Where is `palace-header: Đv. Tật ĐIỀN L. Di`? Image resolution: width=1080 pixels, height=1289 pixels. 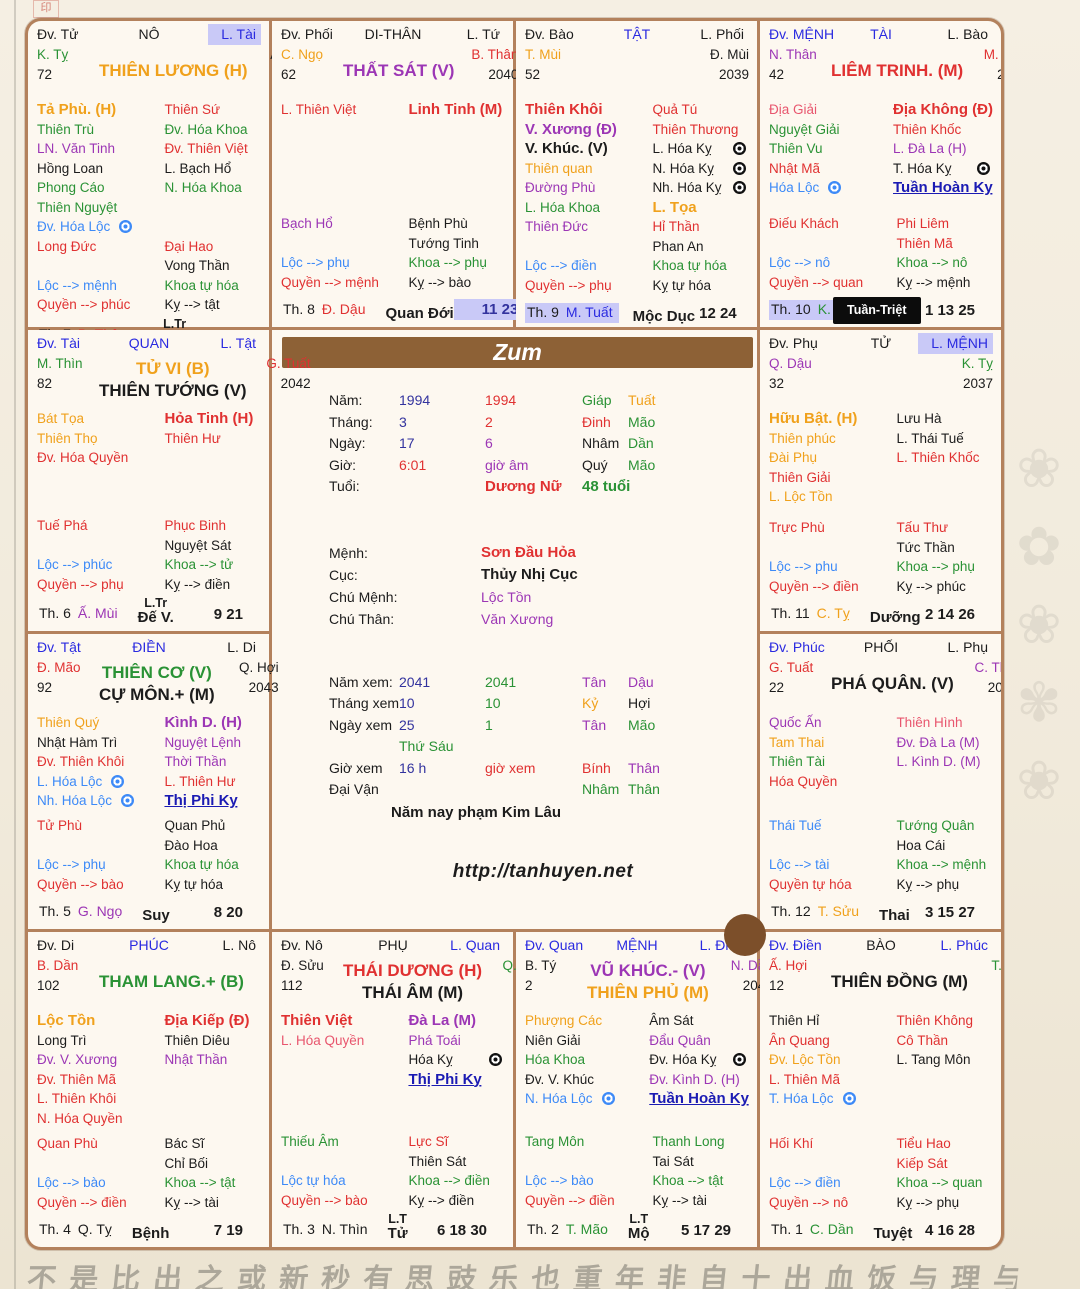 palace-header: Đv. Tật ĐIỀN L. Di is located at coordinates (149, 647).